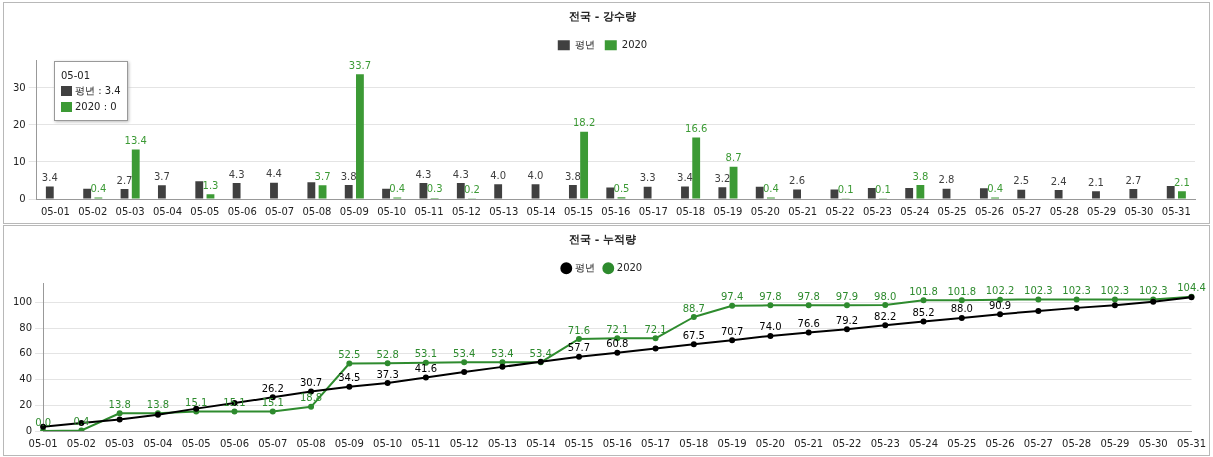  What do you see at coordinates (498, 175) in the screenshot?
I see `data-label: 4.0` at bounding box center [498, 175].